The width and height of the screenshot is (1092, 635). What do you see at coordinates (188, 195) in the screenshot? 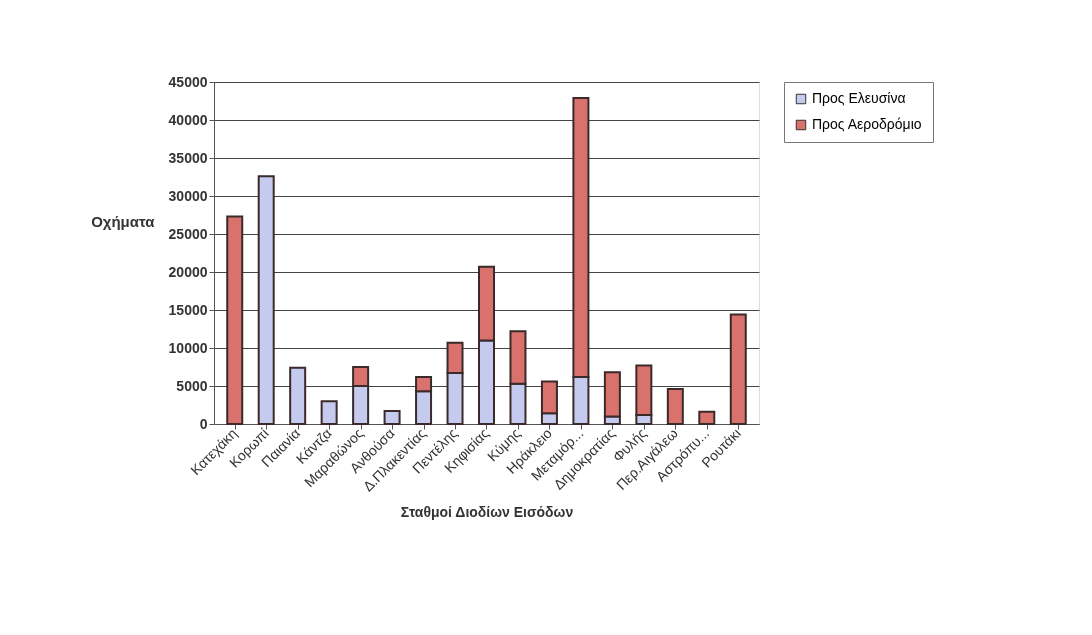
I see `y-tick-label: 30000` at bounding box center [188, 195].